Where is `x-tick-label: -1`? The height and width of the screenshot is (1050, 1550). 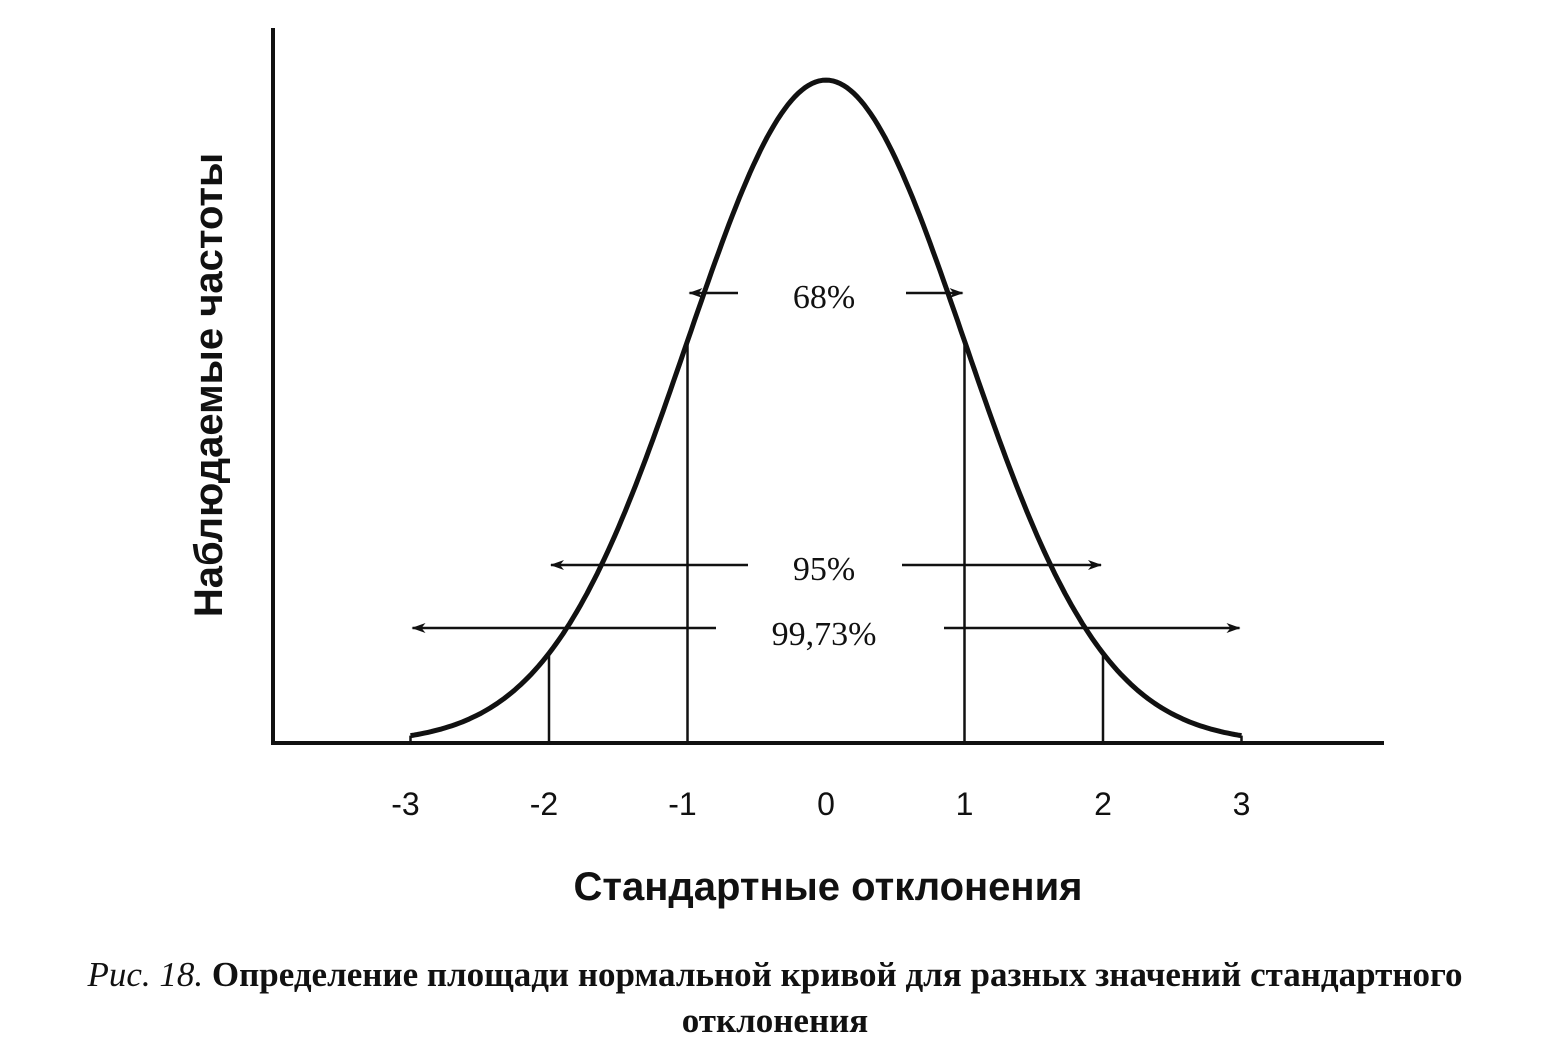 x-tick-label: -1 is located at coordinates (682, 804).